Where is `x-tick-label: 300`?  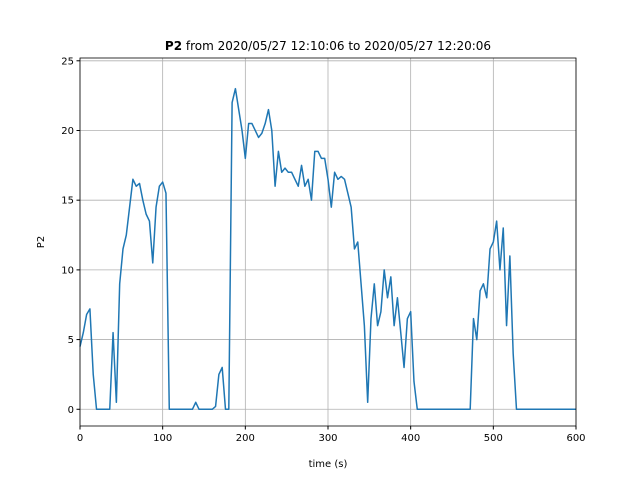 x-tick-label: 300 is located at coordinates (327, 438).